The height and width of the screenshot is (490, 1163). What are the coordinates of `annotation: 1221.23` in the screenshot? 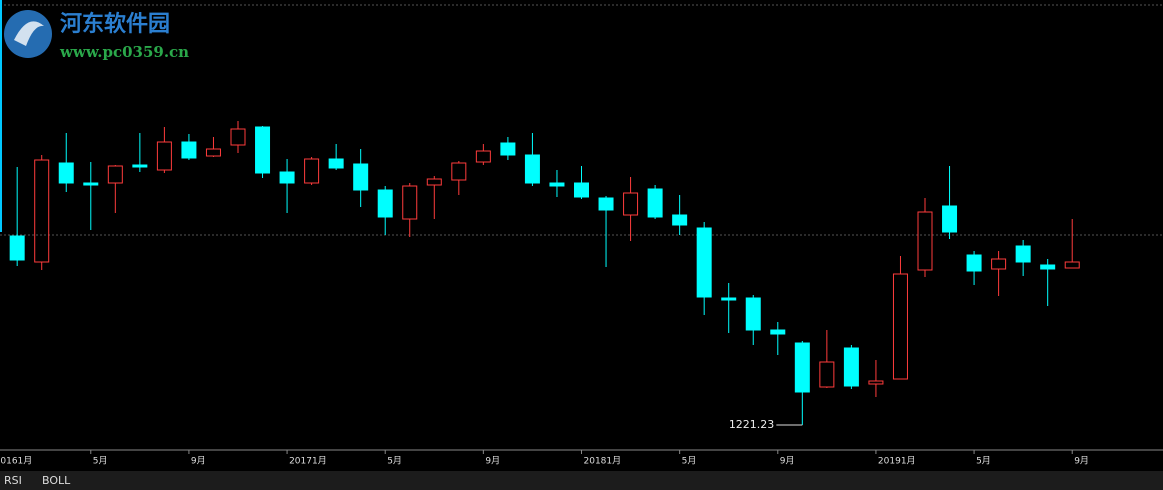 It's located at (752, 424).